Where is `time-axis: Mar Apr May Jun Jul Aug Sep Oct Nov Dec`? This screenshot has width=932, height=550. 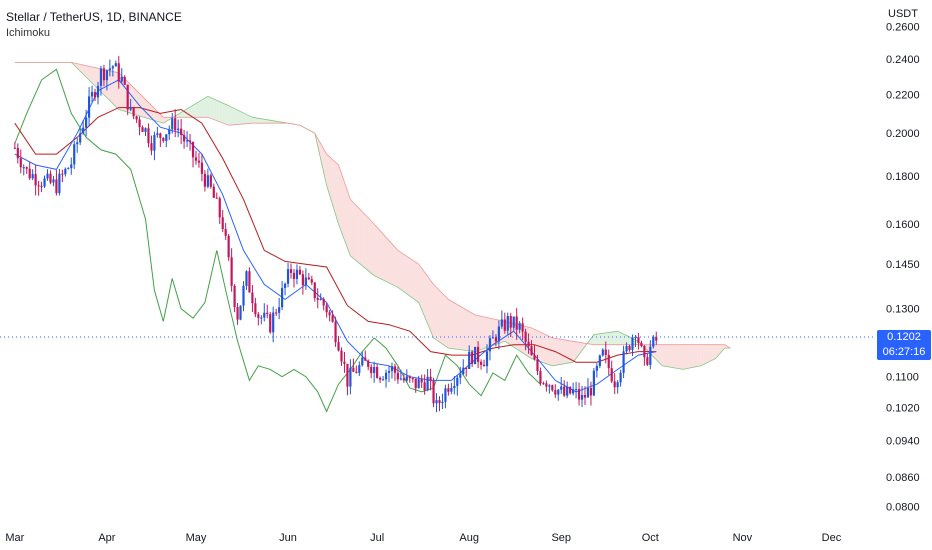
time-axis: Mar Apr May Jun Jul Aug Sep Oct Nov Dec is located at coordinates (423, 538).